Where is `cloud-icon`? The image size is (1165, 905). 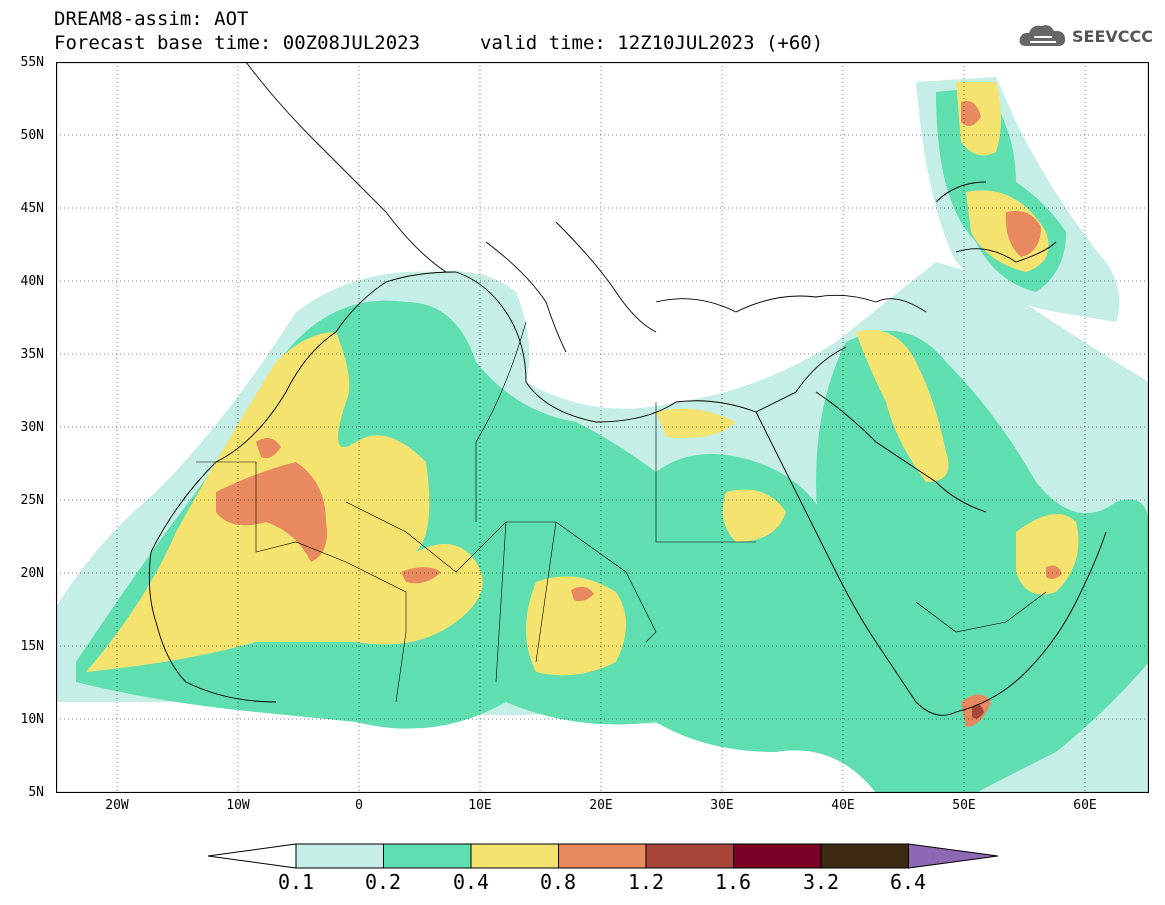 cloud-icon is located at coordinates (1042, 35).